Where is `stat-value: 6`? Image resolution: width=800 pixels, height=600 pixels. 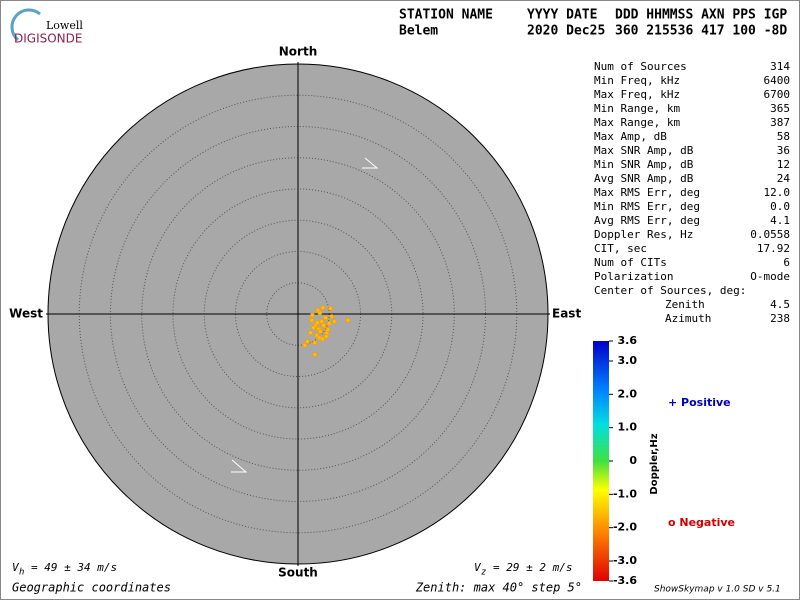 stat-value: 6 is located at coordinates (786, 262).